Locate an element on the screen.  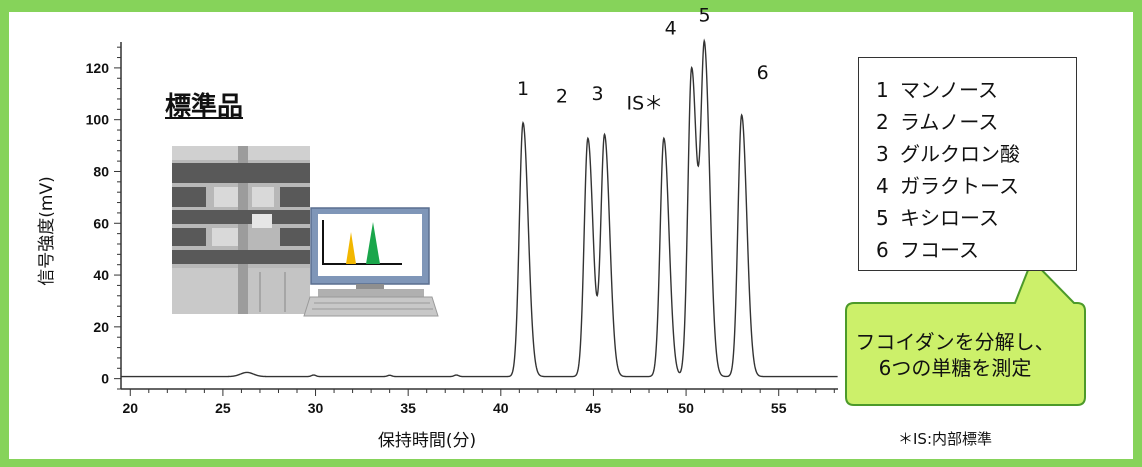
x-axis-title: 保持時間(分) is located at coordinates (427, 441).